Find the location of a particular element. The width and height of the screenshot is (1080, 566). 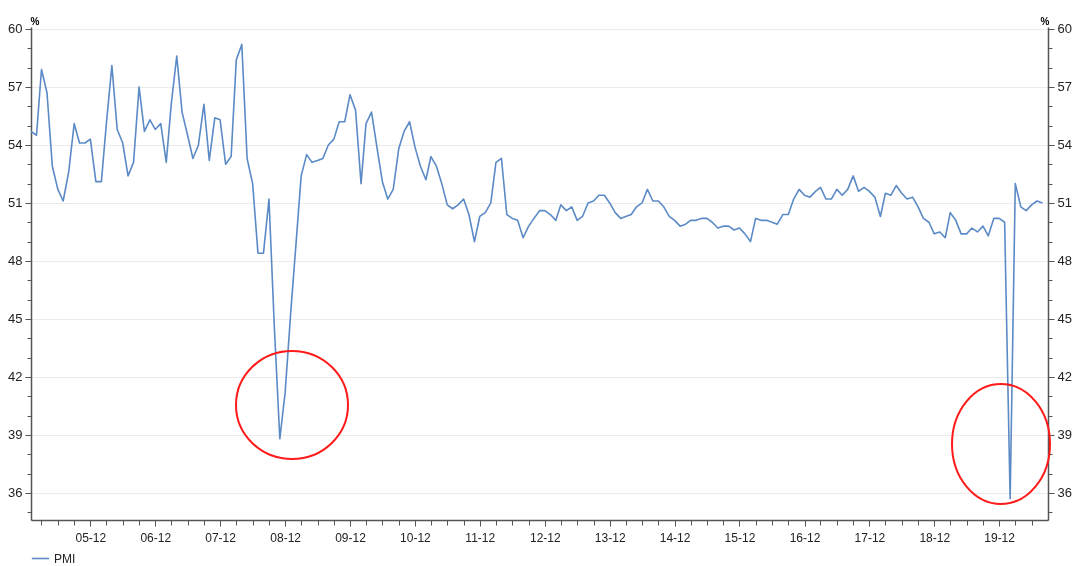

y2-tick-label: 45 is located at coordinates (1064, 319).